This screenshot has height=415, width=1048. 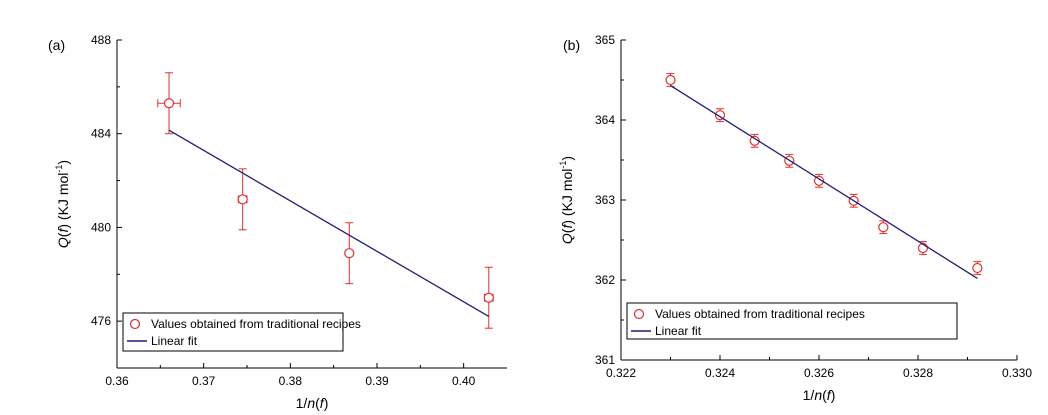 What do you see at coordinates (605, 200) in the screenshot?
I see `y-tick-label: 363` at bounding box center [605, 200].